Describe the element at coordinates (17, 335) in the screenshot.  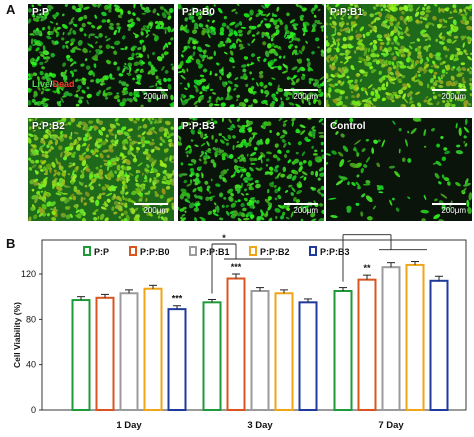
I see `y-axis-title: Cell Viability (%)` at that location.